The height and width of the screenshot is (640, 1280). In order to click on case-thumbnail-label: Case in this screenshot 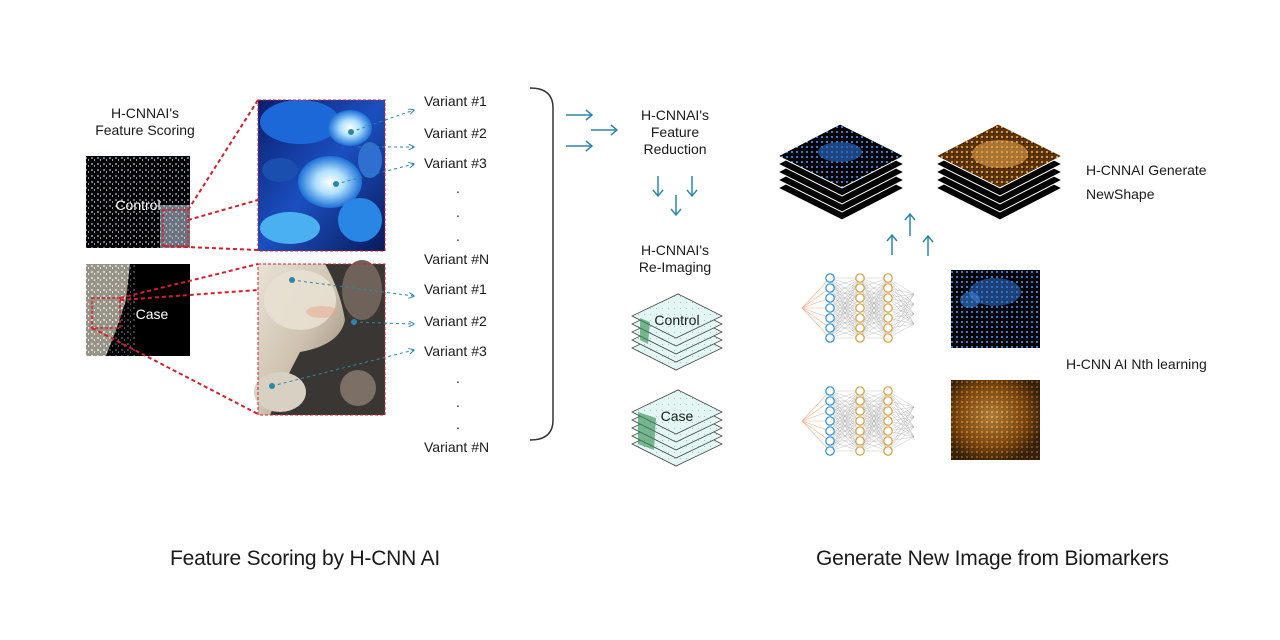, I will do `click(152, 314)`.